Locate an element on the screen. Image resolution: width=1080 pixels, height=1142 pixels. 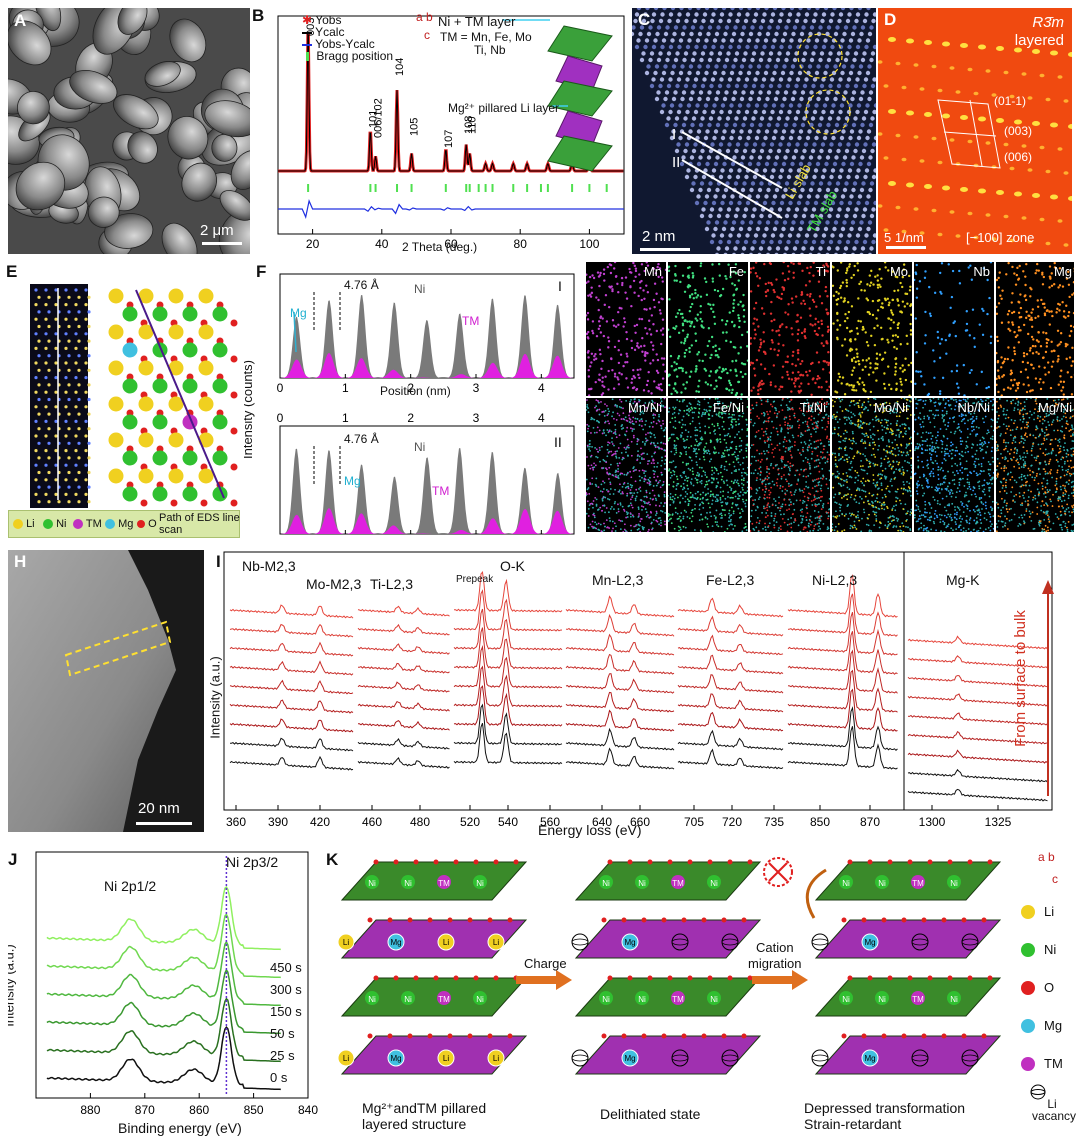
grain is located at coordinates (179, 238).